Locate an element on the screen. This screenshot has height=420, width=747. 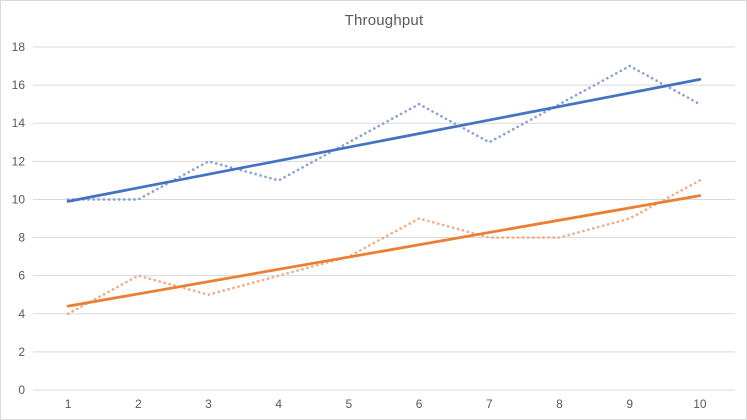
x-tick-label: 1 is located at coordinates (68, 404).